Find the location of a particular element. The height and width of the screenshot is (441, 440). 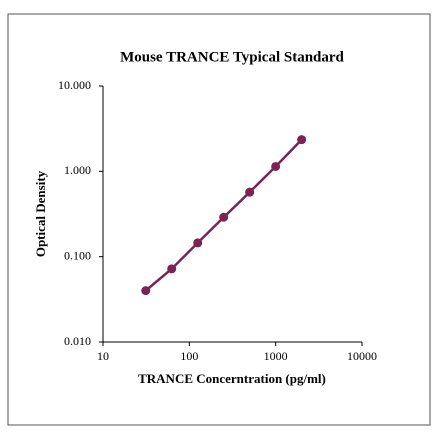

x-tick-label: 100 is located at coordinates (189, 356).